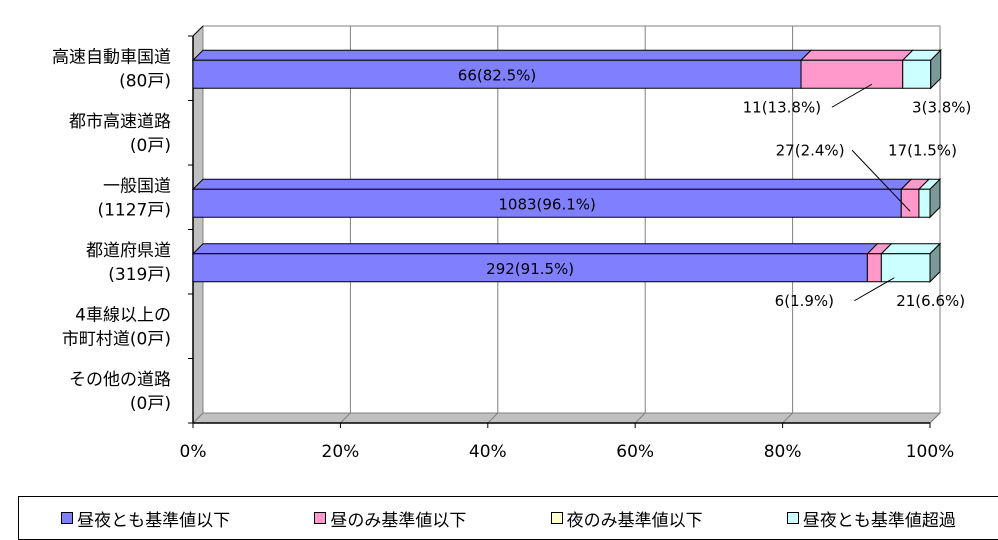  Describe the element at coordinates (341, 452) in the screenshot. I see `x-tick-label-1: 20%` at that location.